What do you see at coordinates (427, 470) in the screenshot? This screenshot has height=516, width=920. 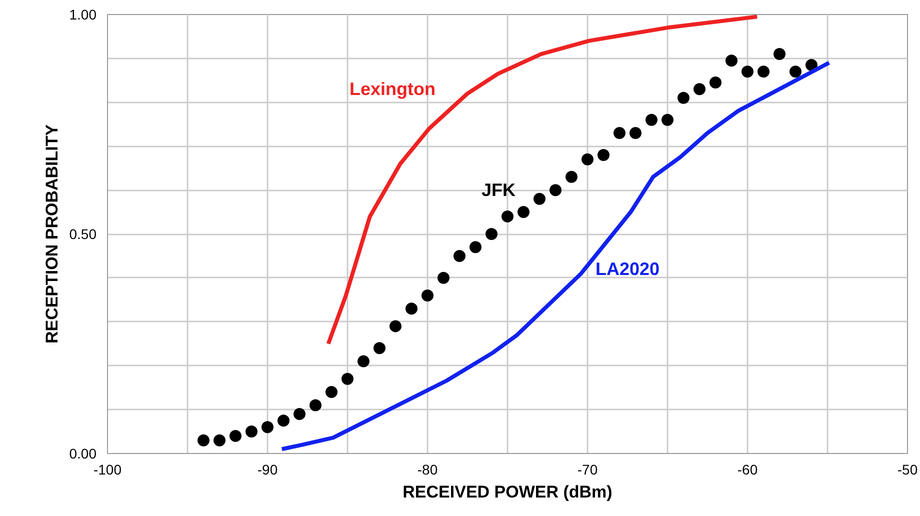 I see `x-tick-label: -80` at bounding box center [427, 470].